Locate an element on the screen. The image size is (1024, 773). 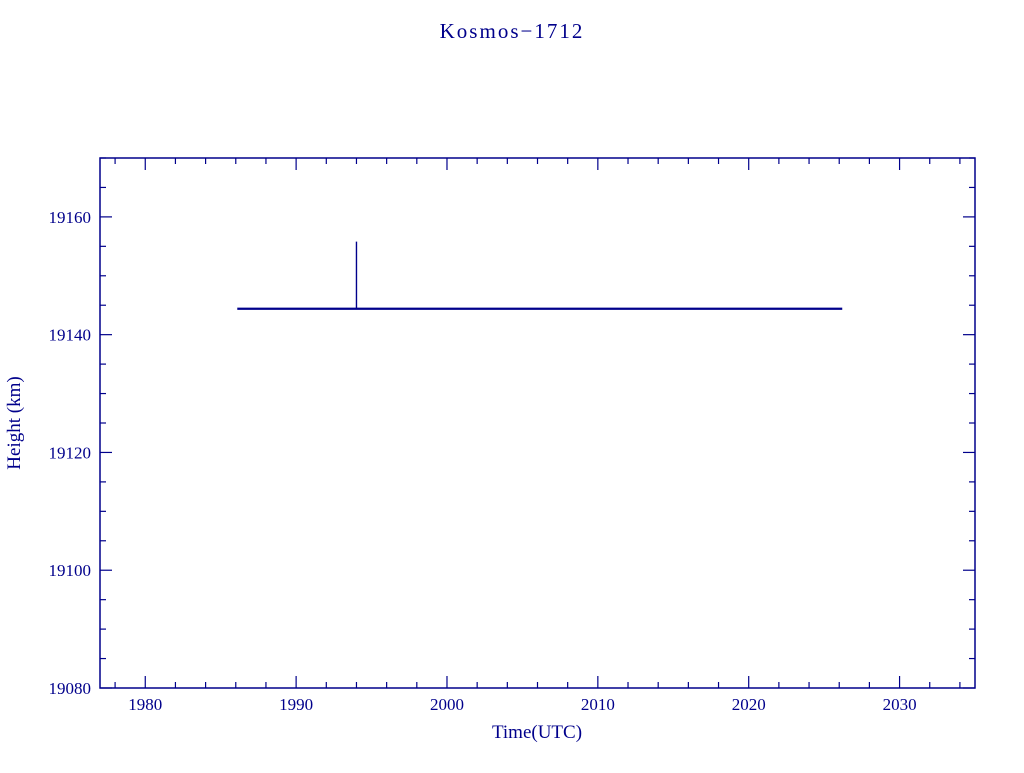
x-tick-label: 2020 is located at coordinates (749, 704).